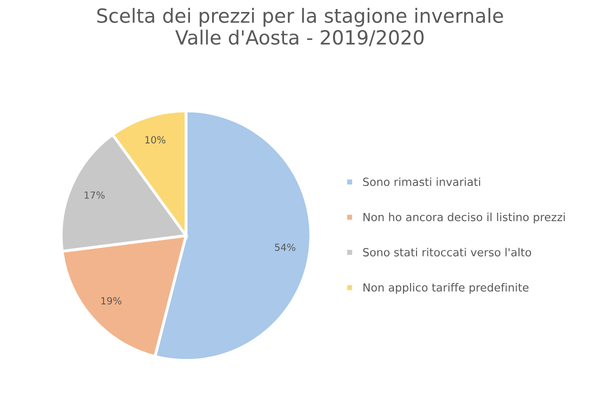  I want to click on legend-label: Sono rimasti invariati, so click(421, 181).